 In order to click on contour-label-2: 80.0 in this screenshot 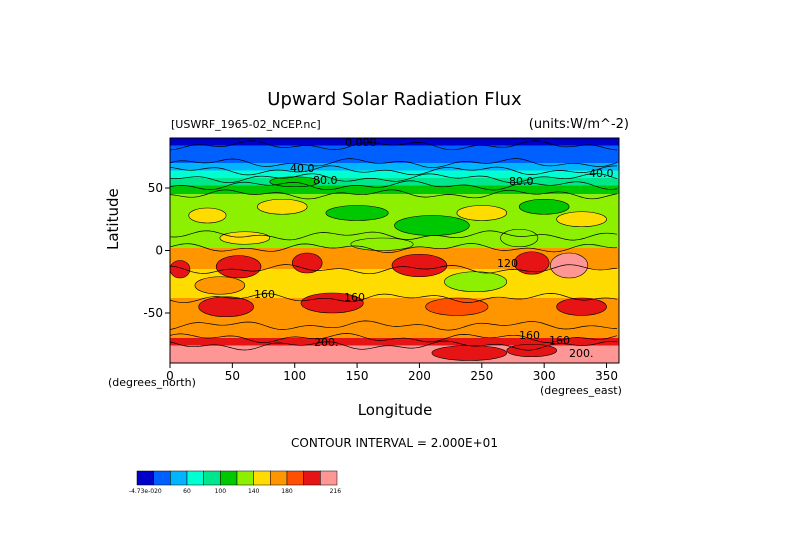, I will do `click(325, 180)`.